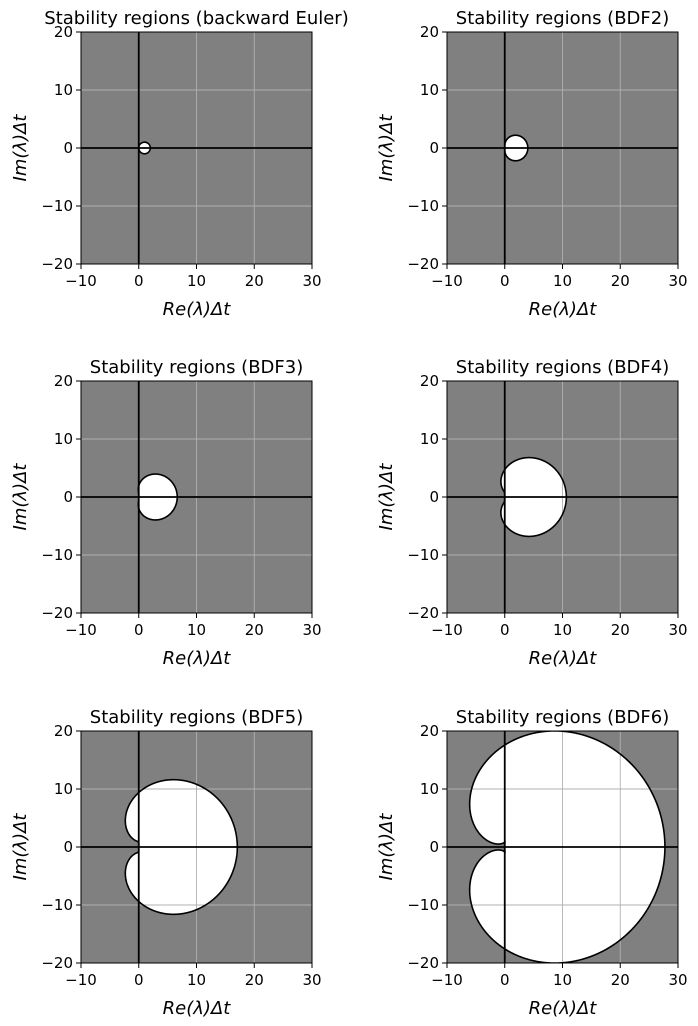 The height and width of the screenshot is (1026, 698). Describe the element at coordinates (196, 18) in the screenshot. I see `subplot-title: Stability regions (backward Euler)` at that location.